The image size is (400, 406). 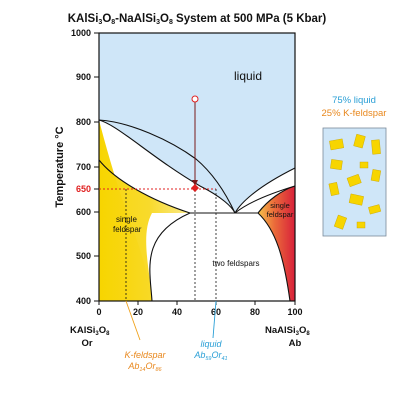 What do you see at coordinates (83, 189) in the screenshot?
I see `y-tick-650: 650` at bounding box center [83, 189].